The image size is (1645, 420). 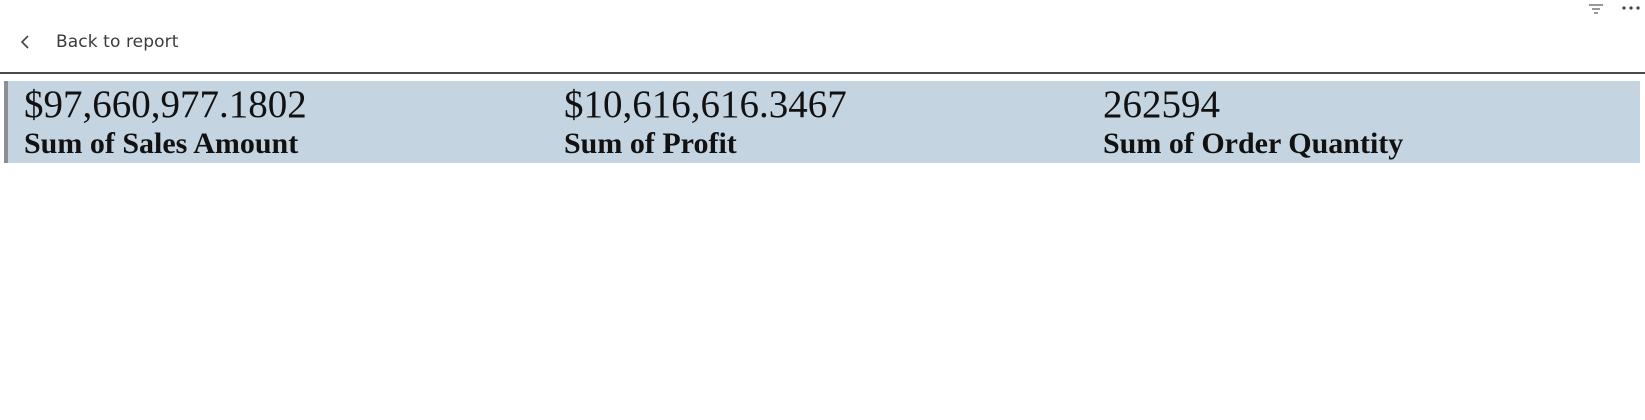 I want to click on kpi-value: $97,660,977.1802, so click(x=165, y=104).